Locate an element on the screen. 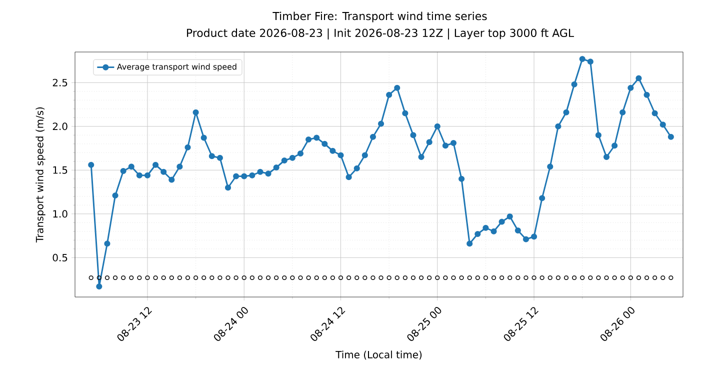 The width and height of the screenshot is (710, 390). y-axis-title: Transport wind speed (m/s) is located at coordinates (41, 174).